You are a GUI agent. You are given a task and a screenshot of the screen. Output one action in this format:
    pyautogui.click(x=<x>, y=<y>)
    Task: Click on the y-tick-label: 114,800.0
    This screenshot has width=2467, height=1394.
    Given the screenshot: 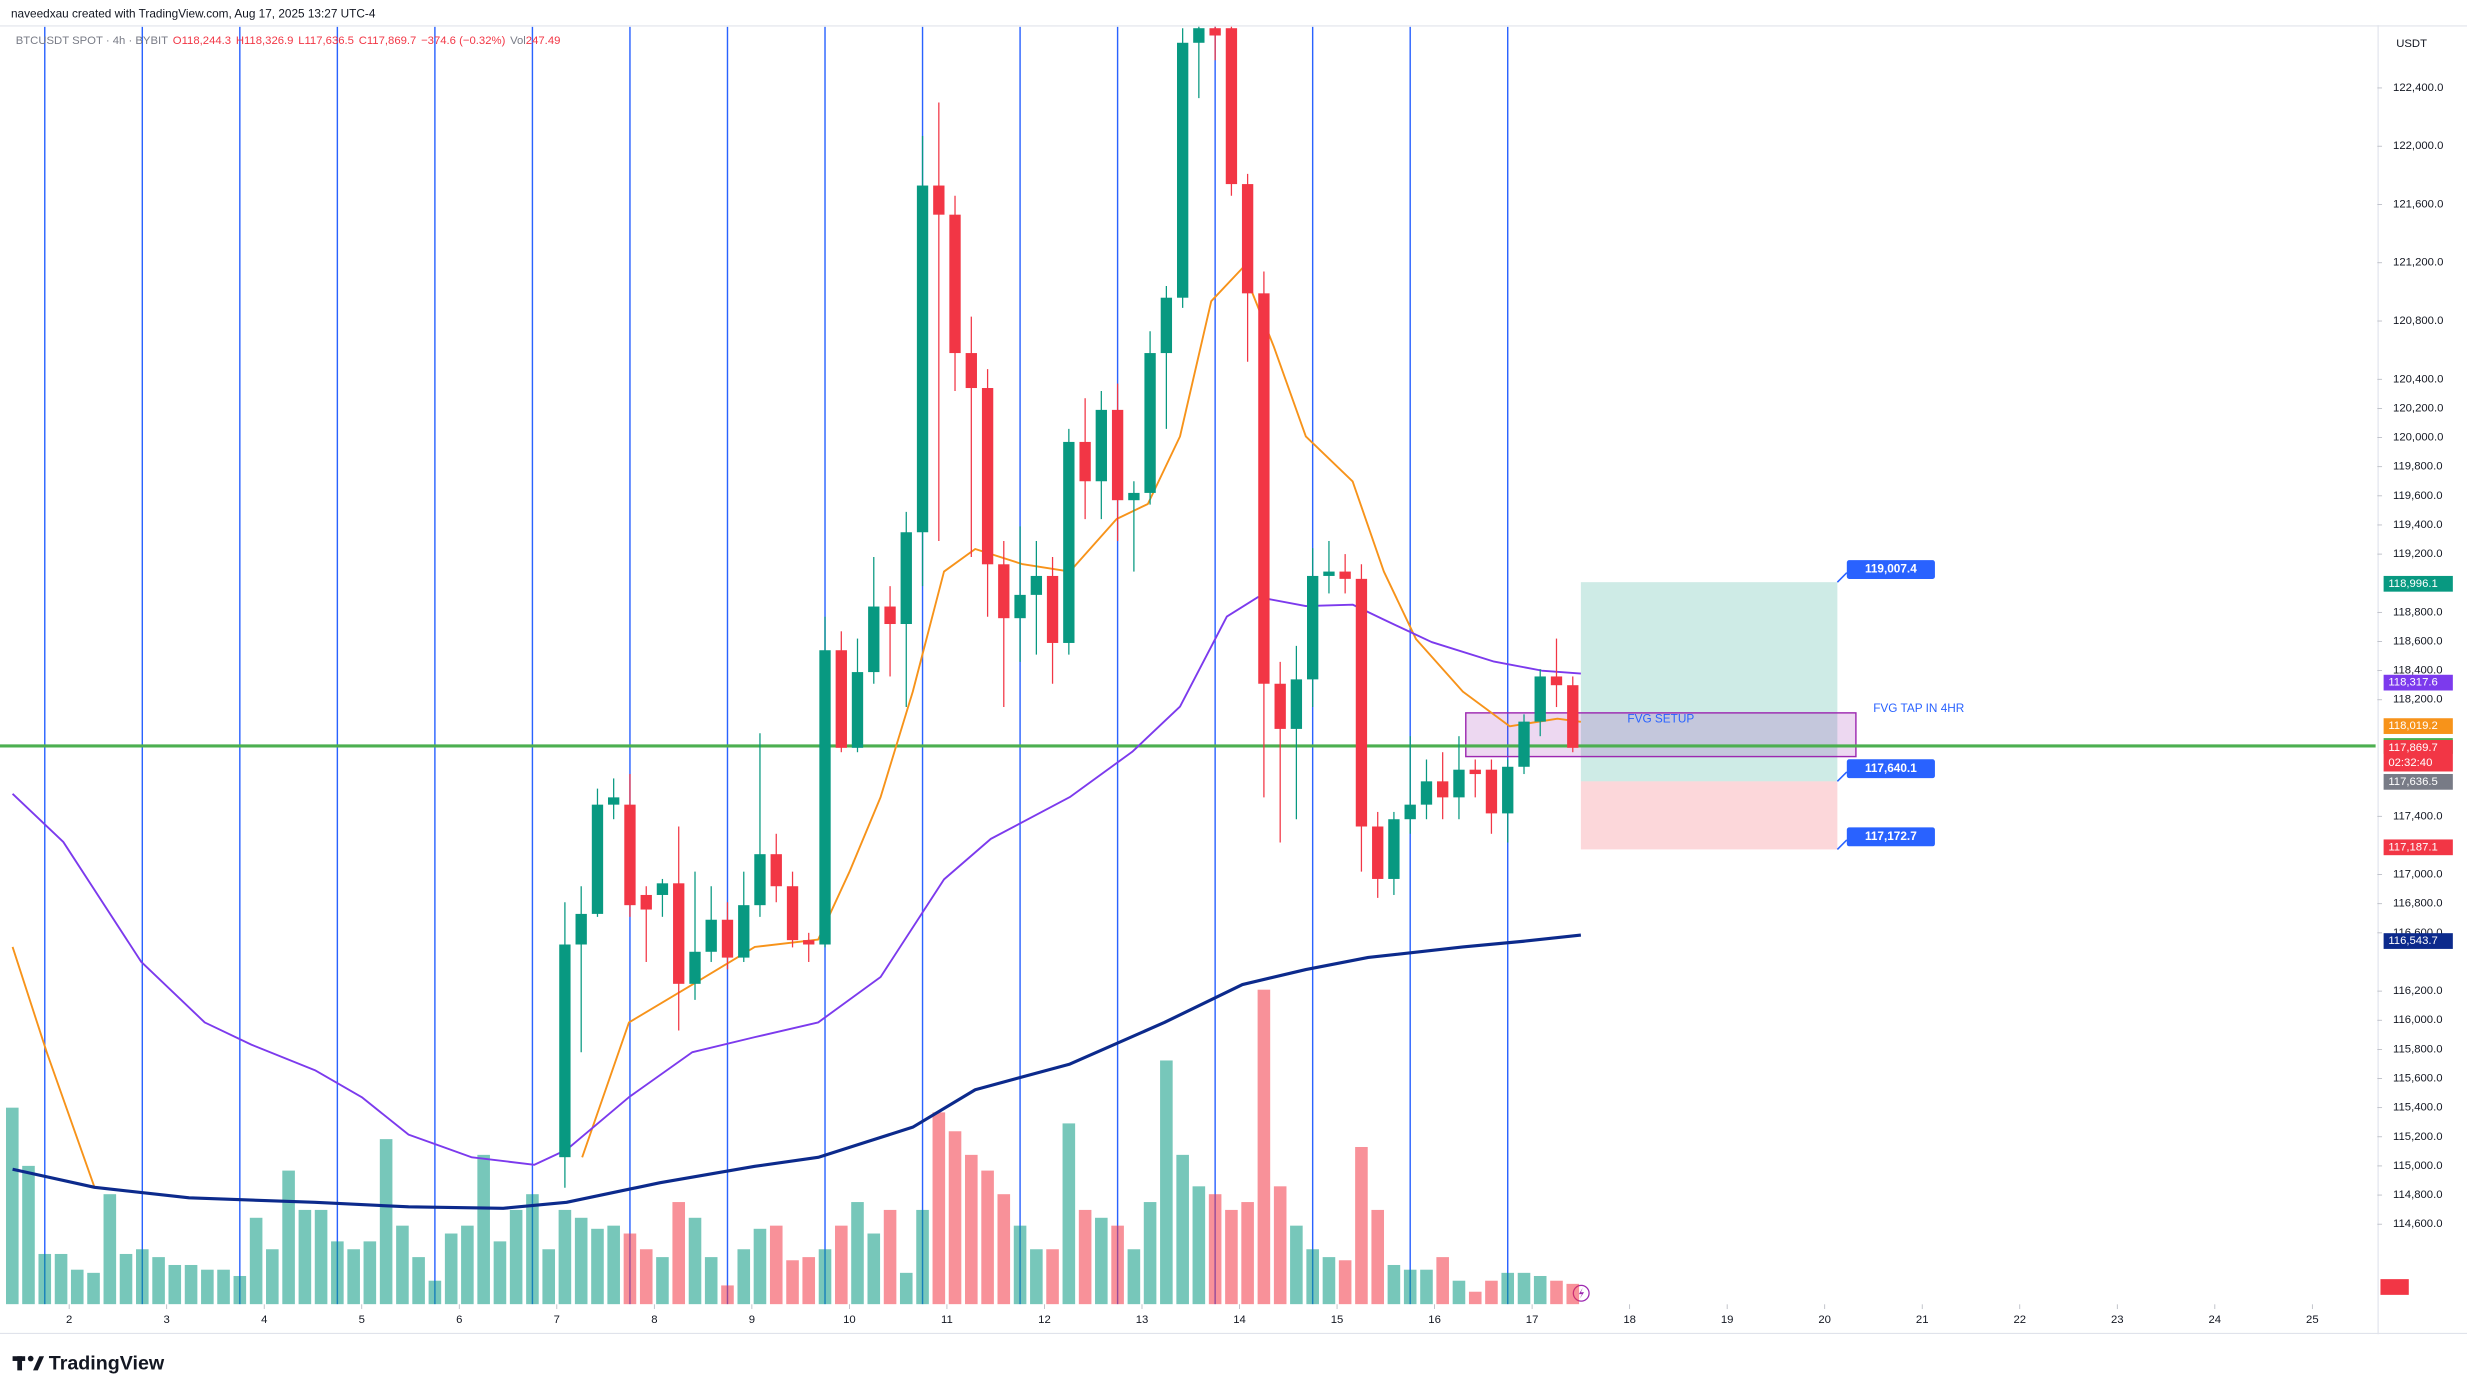 What is the action you would take?
    pyautogui.click(x=2418, y=1195)
    